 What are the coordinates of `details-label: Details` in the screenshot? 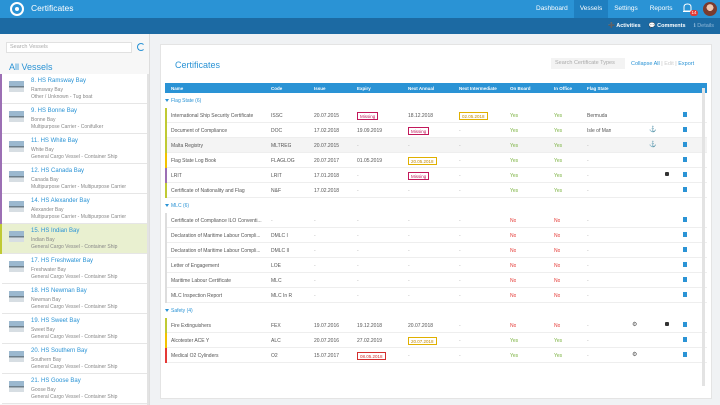 It's located at (705, 26).